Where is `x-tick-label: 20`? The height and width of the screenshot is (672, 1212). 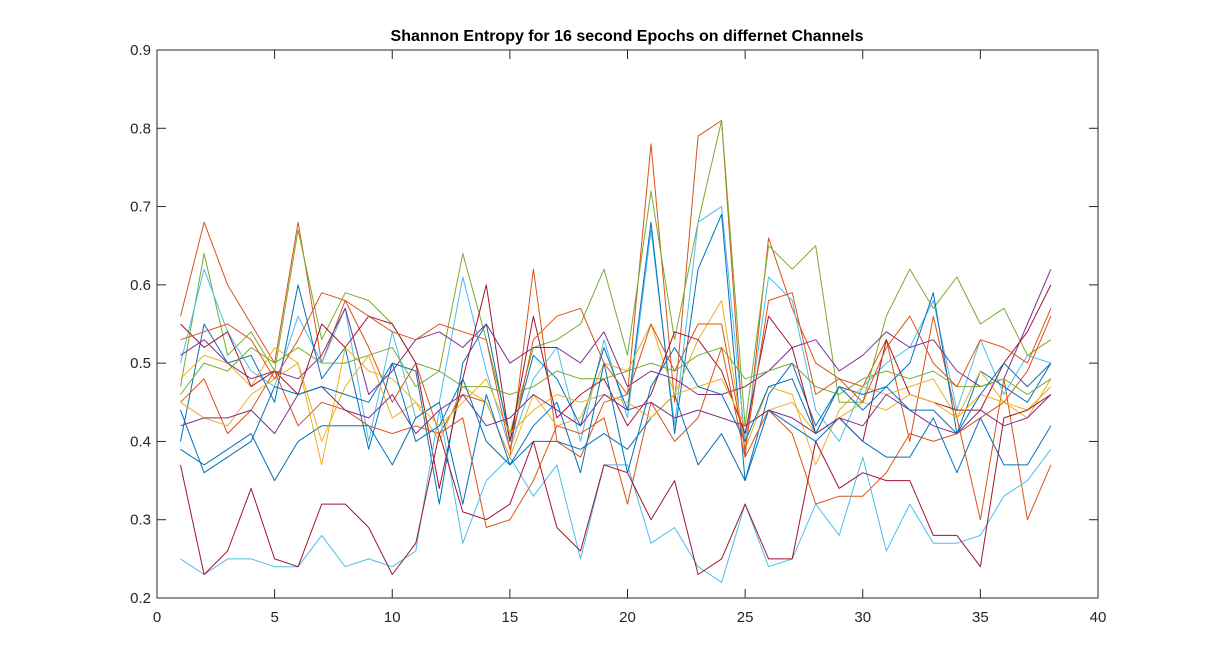 x-tick-label: 20 is located at coordinates (627, 617).